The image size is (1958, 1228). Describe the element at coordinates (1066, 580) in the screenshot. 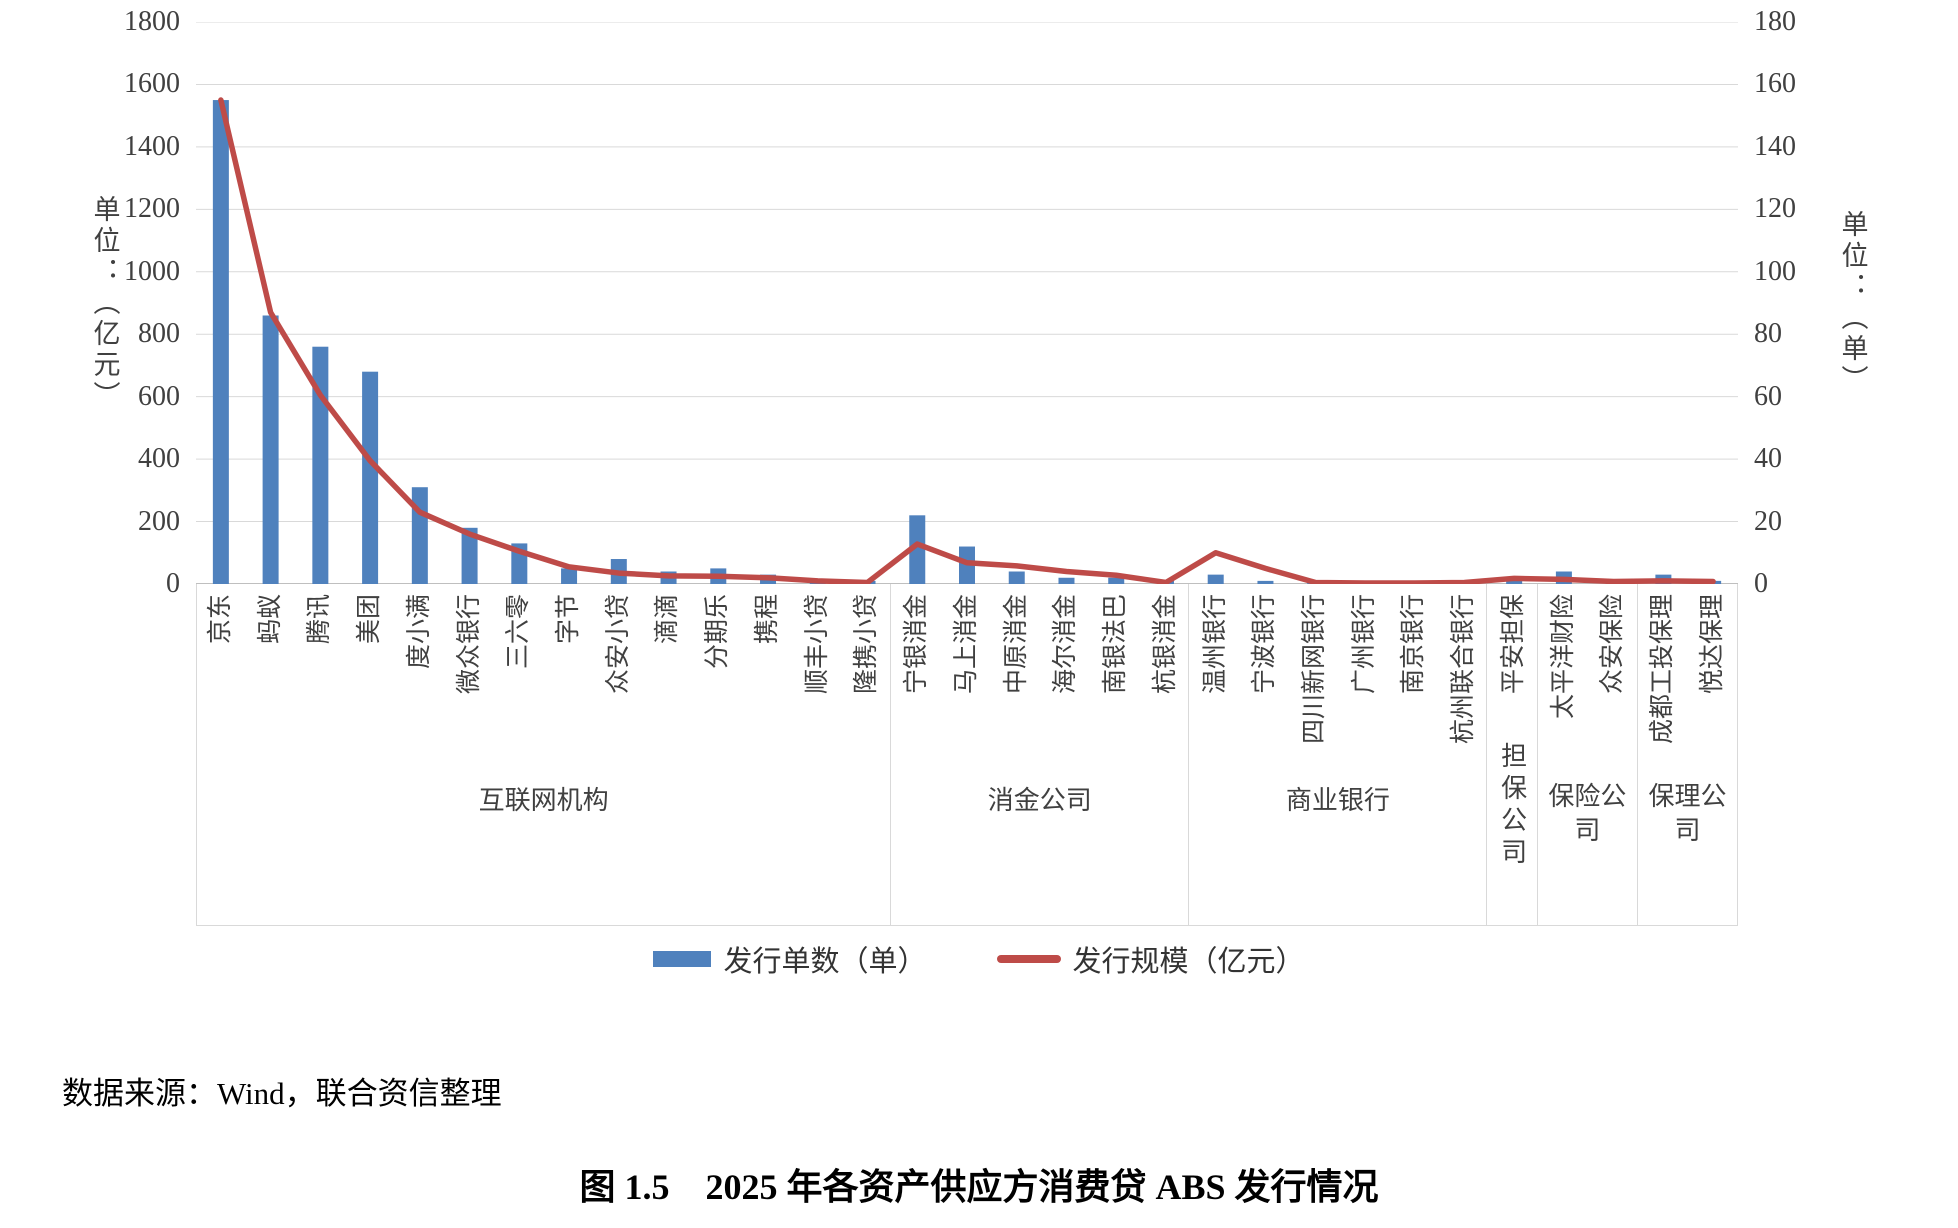

I see `bar-海尔消金` at that location.